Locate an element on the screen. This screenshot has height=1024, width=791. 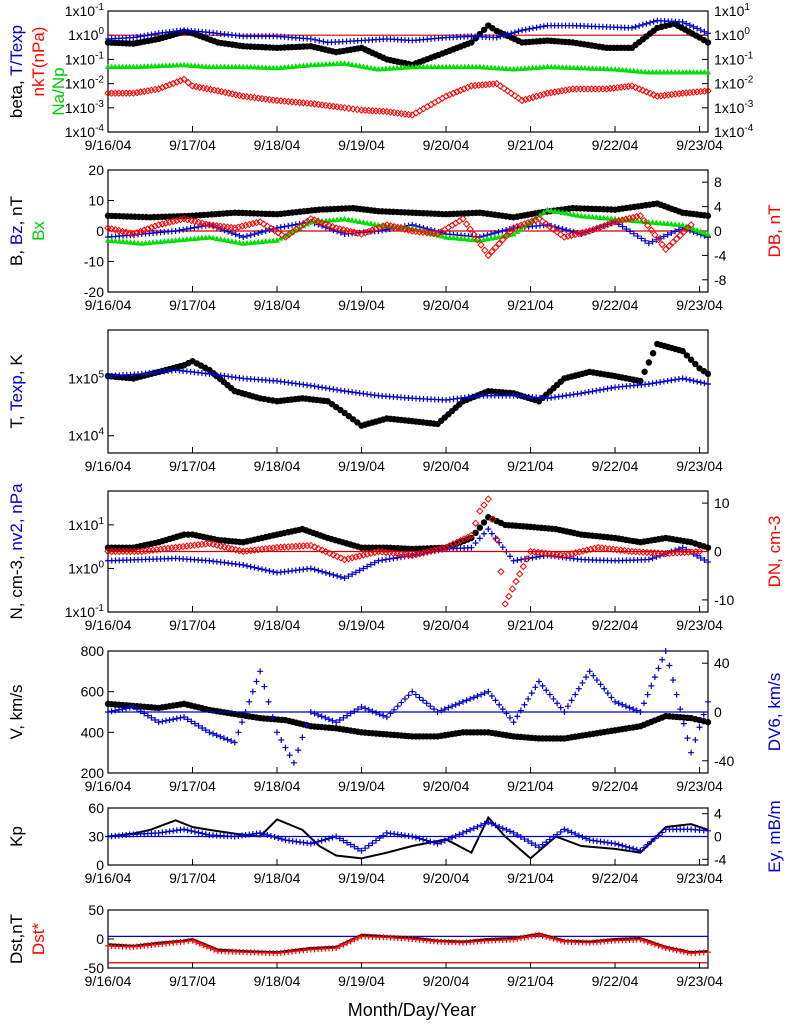
y-tick-label-left: -10 is located at coordinates (94, 262).